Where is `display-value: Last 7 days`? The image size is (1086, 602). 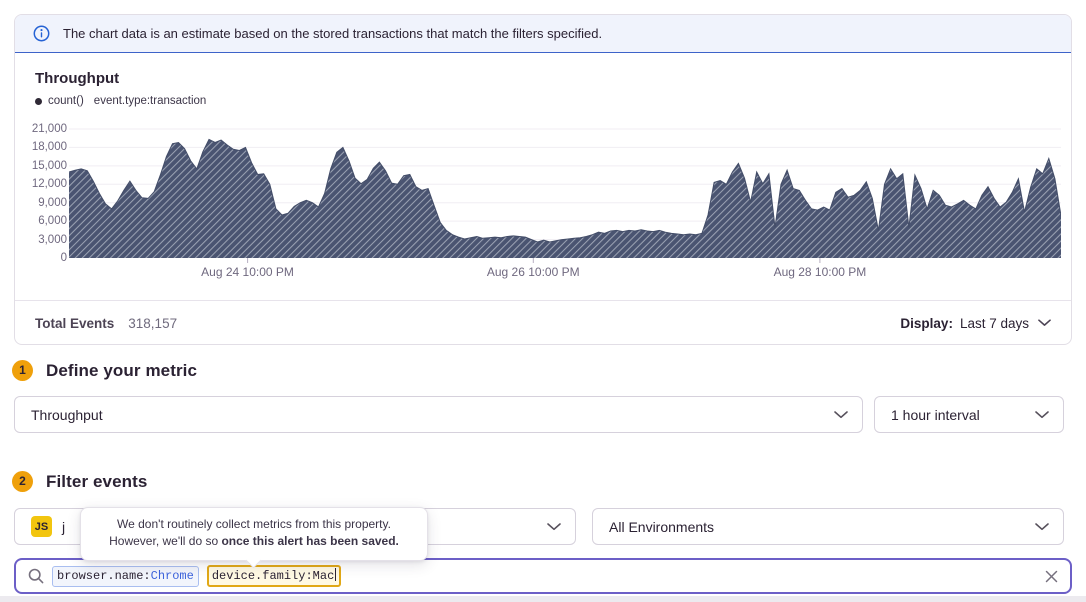 display-value: Last 7 days is located at coordinates (994, 323).